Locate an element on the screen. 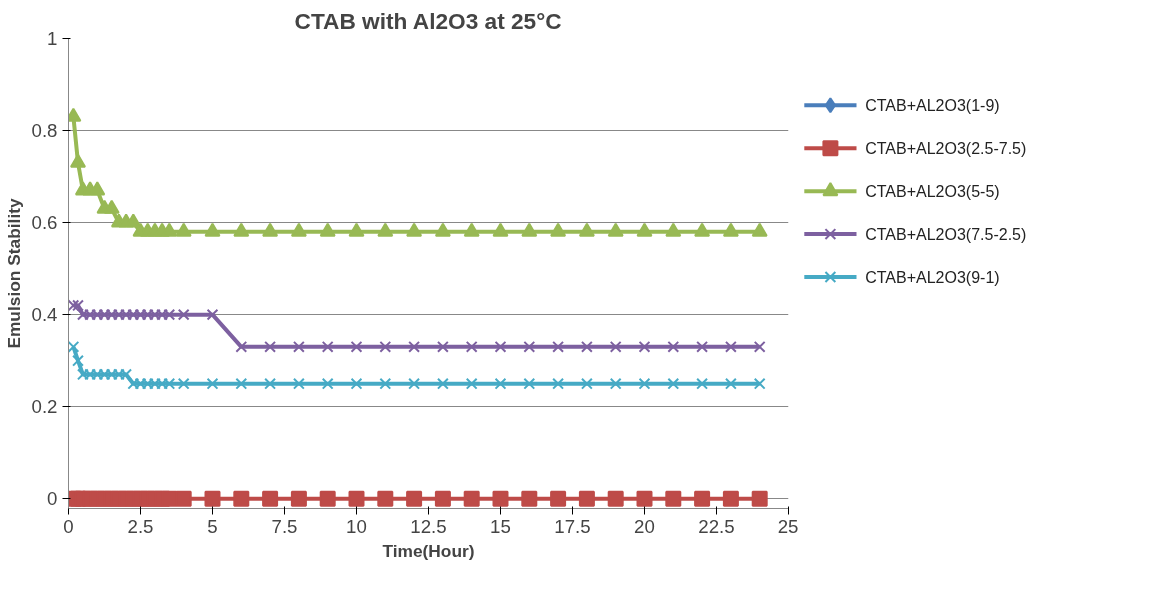  x-tick-label: 2.5 is located at coordinates (140, 526).